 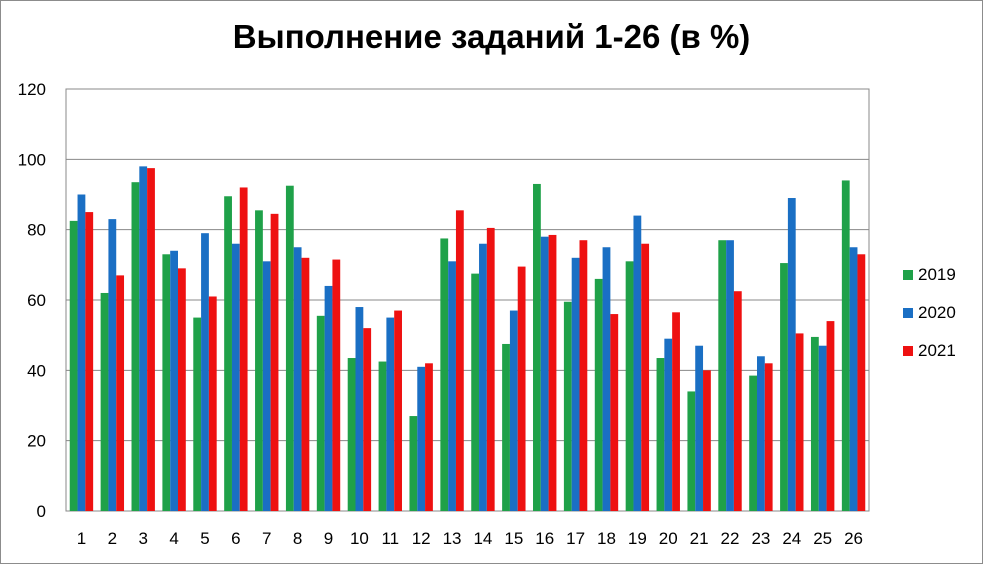 I want to click on x-tick-label: 13, so click(x=452, y=538).